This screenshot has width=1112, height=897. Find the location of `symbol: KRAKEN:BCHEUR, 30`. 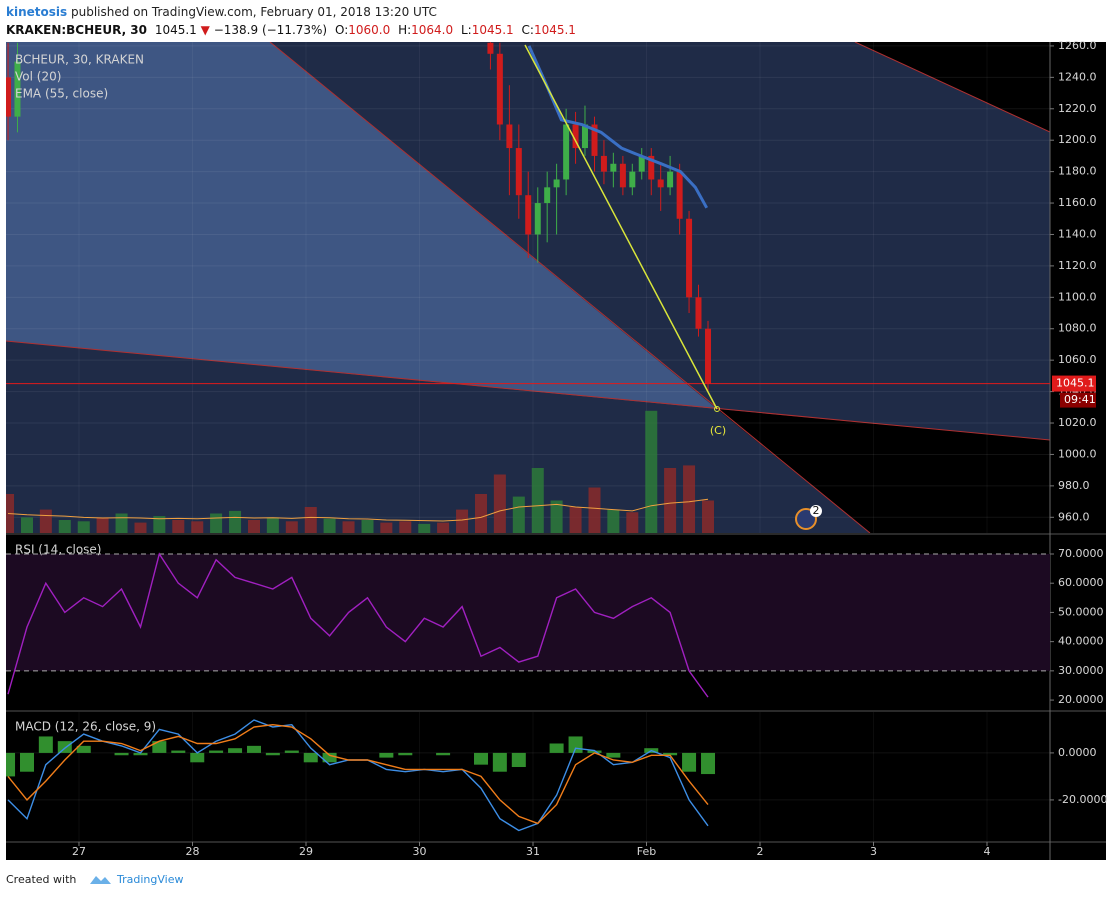

symbol: KRAKEN:BCHEUR, 30 is located at coordinates (76, 30).